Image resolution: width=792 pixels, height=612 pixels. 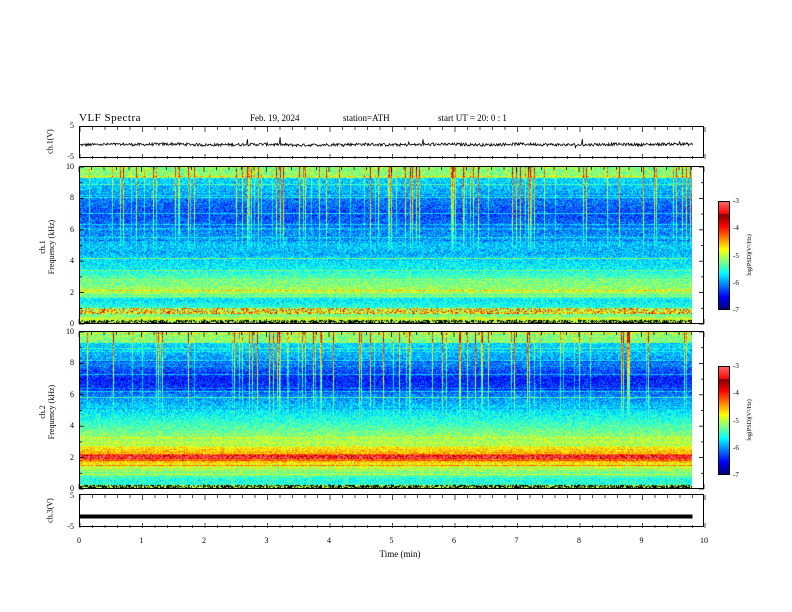 What do you see at coordinates (70, 331) in the screenshot?
I see `ticks2-label: 10` at bounding box center [70, 331].